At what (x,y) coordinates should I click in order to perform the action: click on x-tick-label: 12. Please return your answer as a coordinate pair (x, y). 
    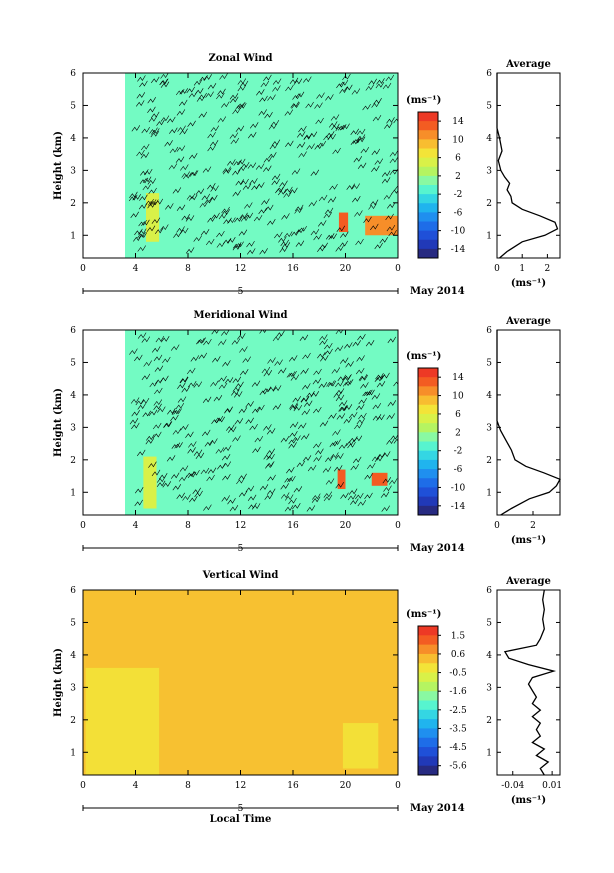
    Looking at the image, I should click on (240, 786).